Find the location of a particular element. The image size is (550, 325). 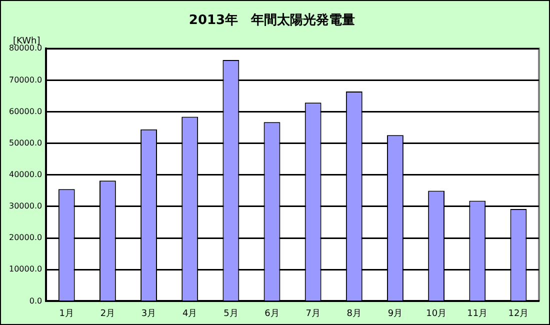

x-tick-label: 9月 is located at coordinates (395, 313).